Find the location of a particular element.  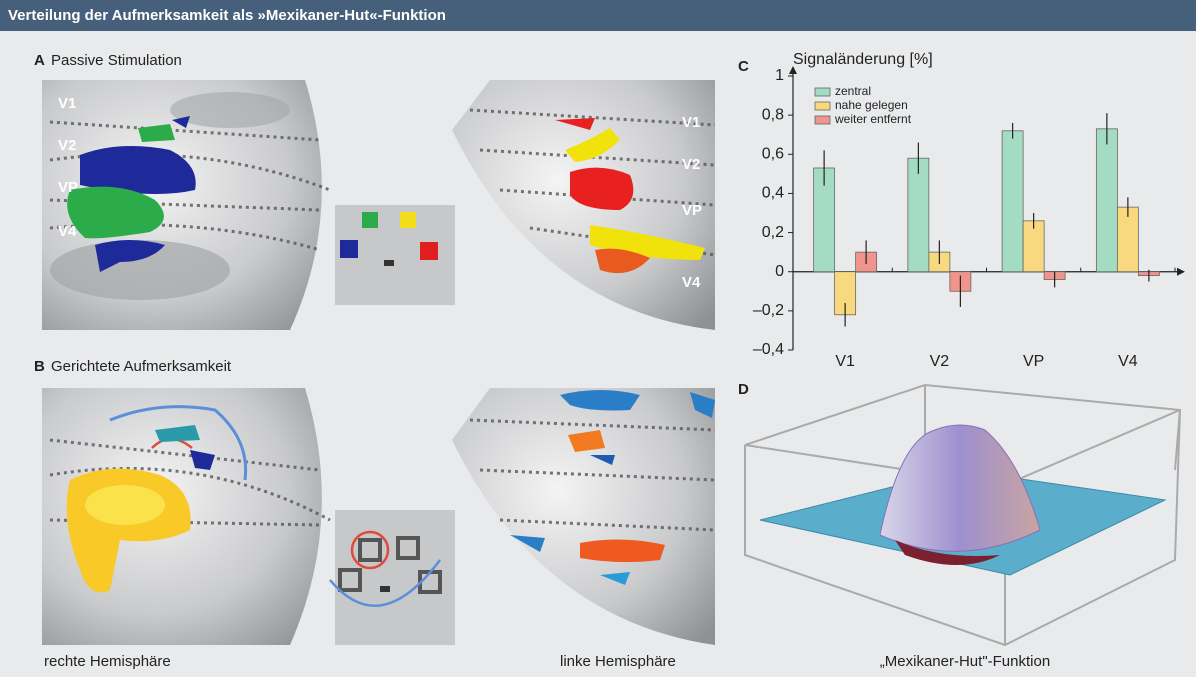

mexican-hat-plot is located at coordinates (963, 515).